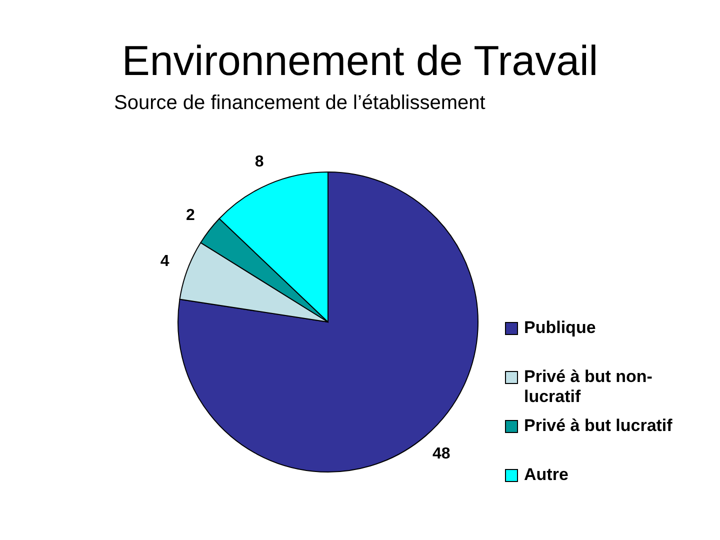 This screenshot has width=720, height=540. Describe the element at coordinates (300, 103) in the screenshot. I see `chart-subtitle: Source de financement de l’établissement` at that location.